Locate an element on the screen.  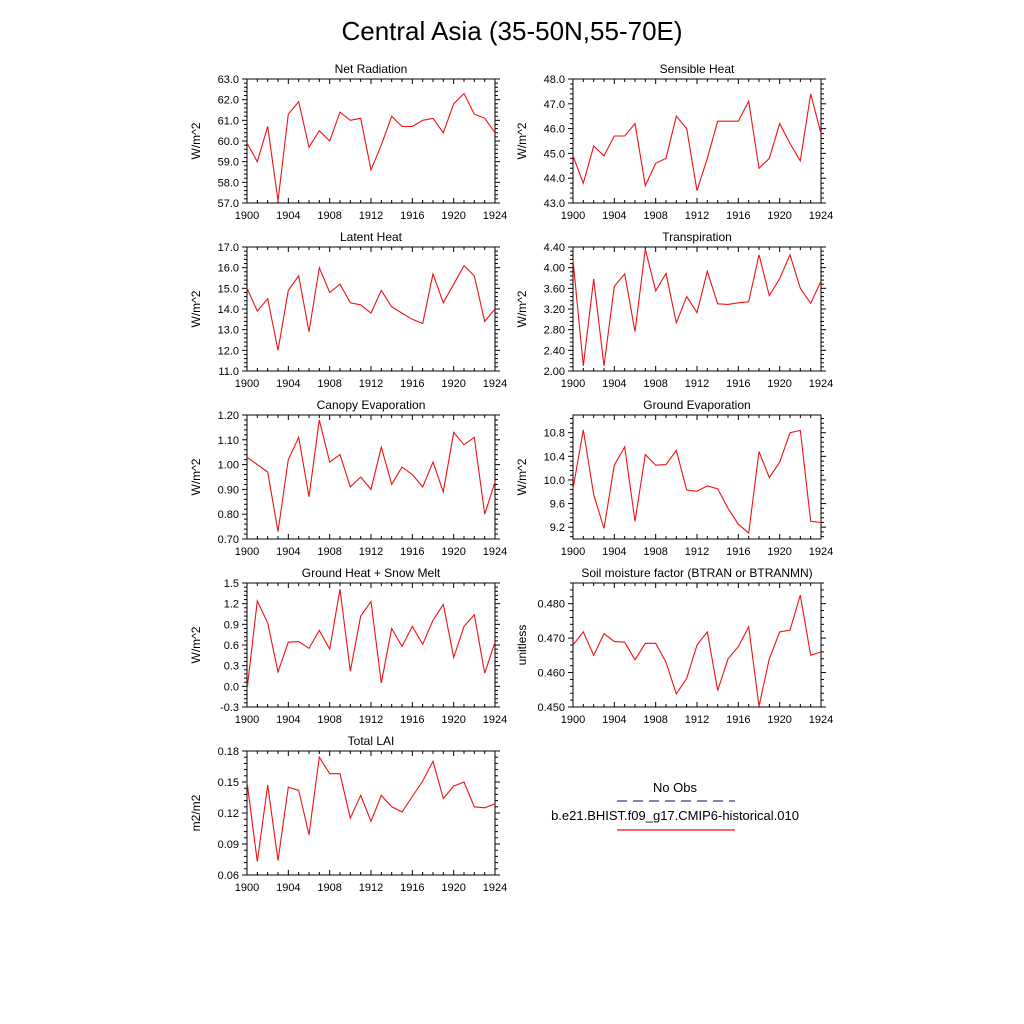
chart-7-ytick-label: 1.2 is located at coordinates (231, 605).